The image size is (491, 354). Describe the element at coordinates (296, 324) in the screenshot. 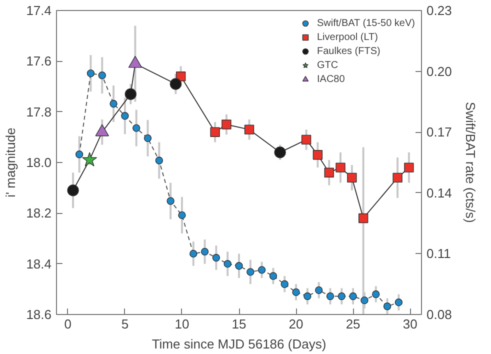

I see `x-tick-label: 20` at that location.